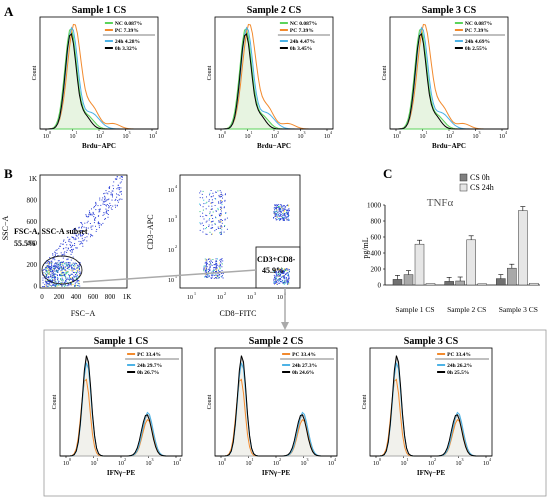  Describe the element at coordinates (400, 132) in the screenshot. I see `brdu-histogram-3-xtick-exp: 0` at that location.